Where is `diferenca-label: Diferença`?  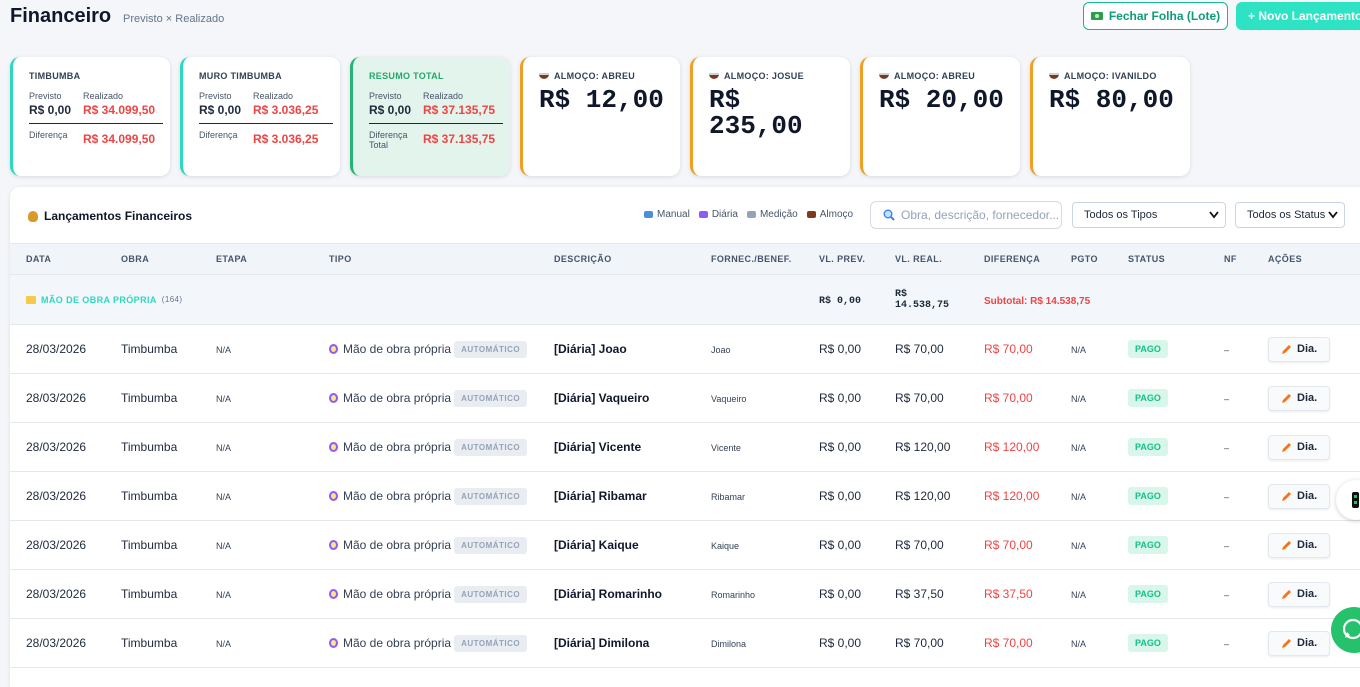
diferenca-label: Diferença is located at coordinates (48, 135).